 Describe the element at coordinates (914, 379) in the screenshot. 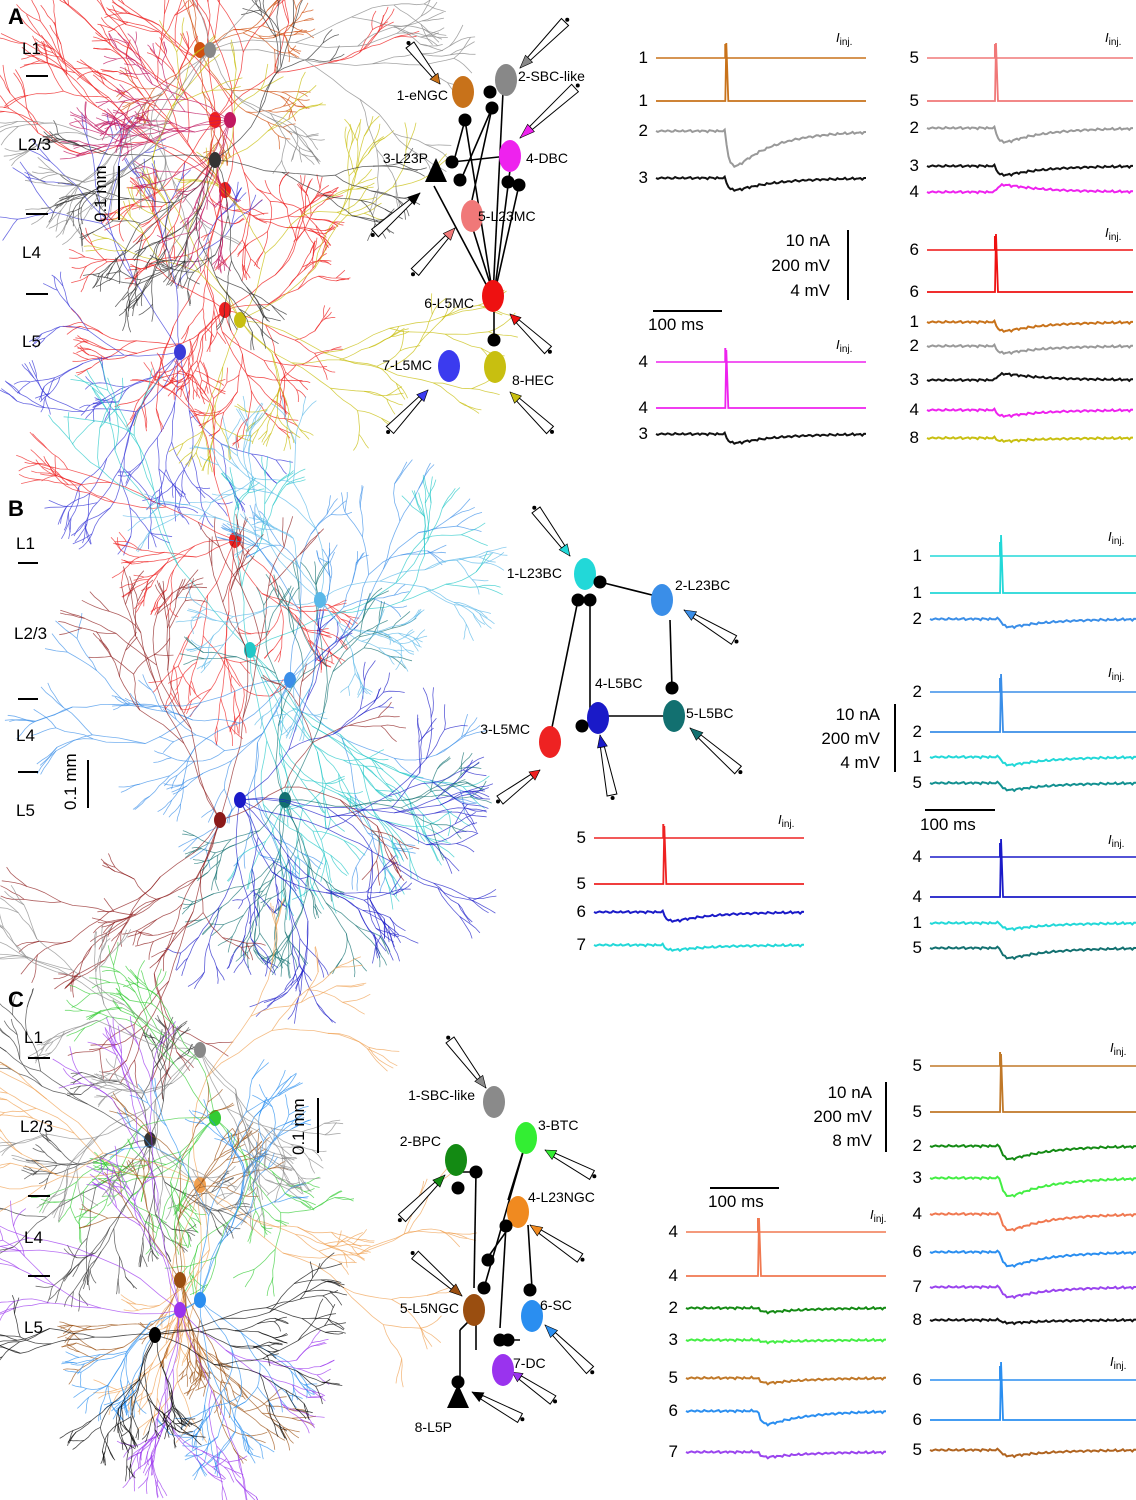

I see `a3-trace-4-label: 3` at that location.